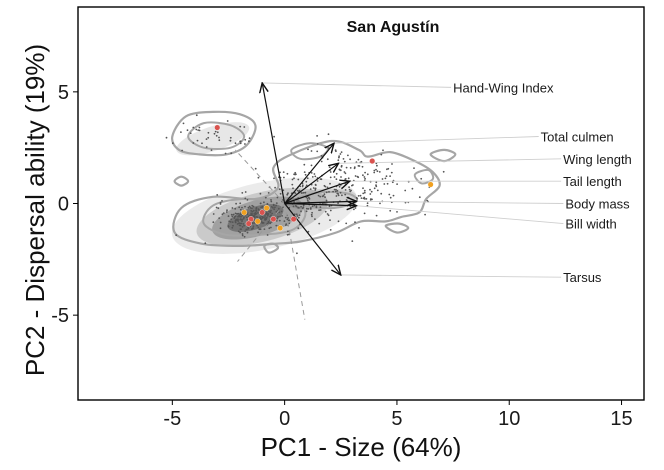 The image size is (664, 470). What do you see at coordinates (320, 202) in the screenshot?
I see `loading-arrow-body-mass` at bounding box center [320, 202].